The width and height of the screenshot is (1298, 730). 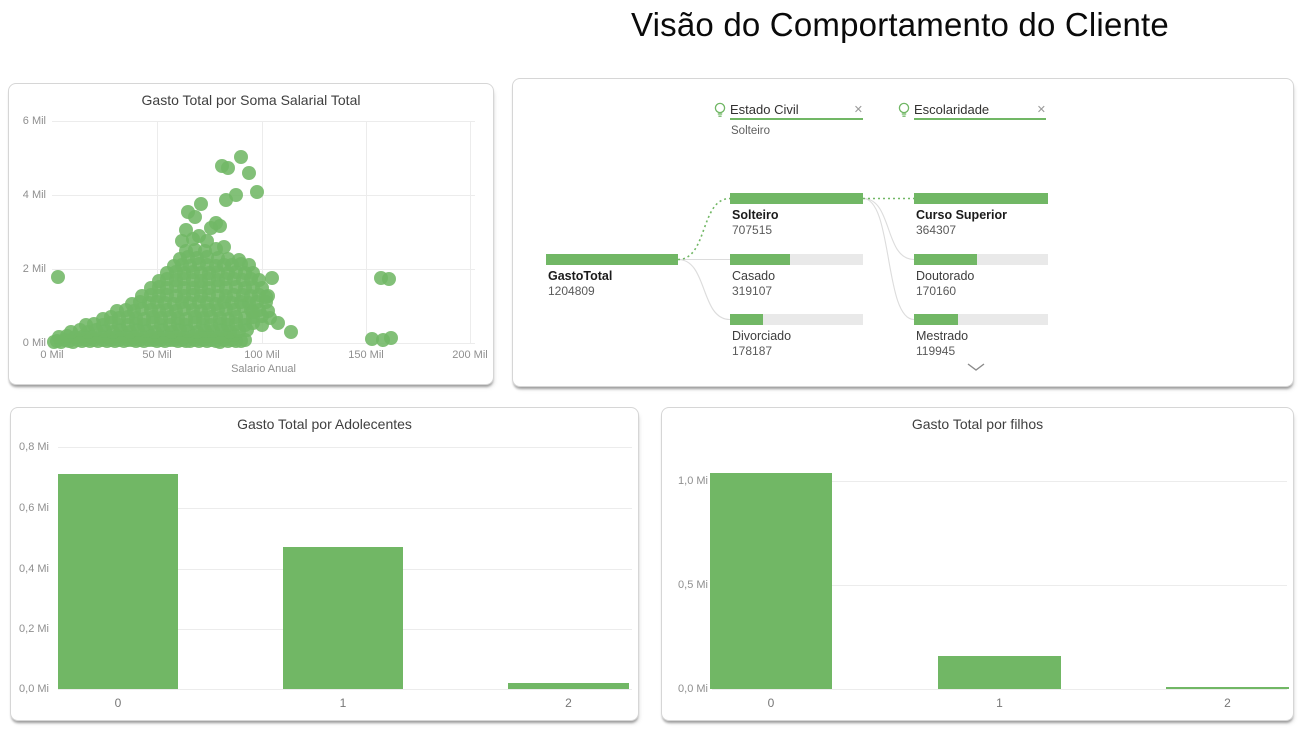 What do you see at coordinates (34, 269) in the screenshot?
I see `scatter-y-tick-label: 2 Mil` at bounding box center [34, 269].